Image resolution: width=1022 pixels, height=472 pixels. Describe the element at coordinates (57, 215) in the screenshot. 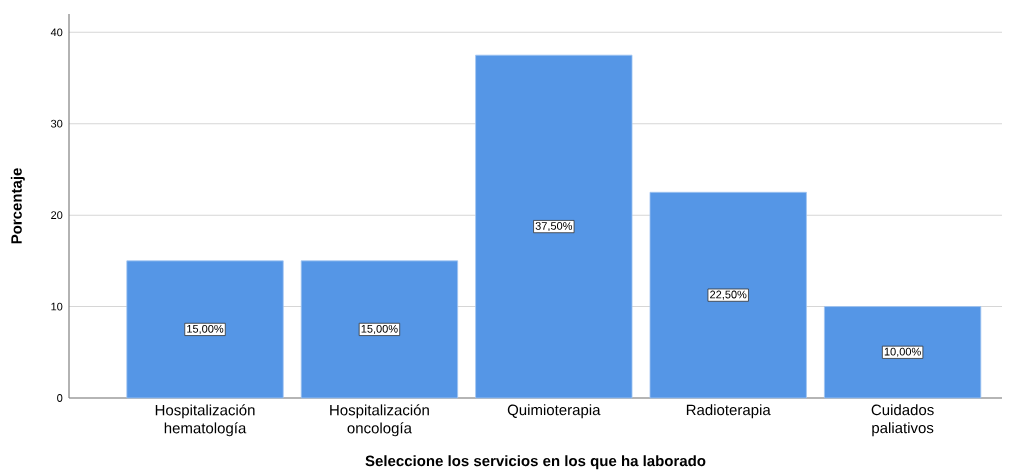

I see `y-tick-label: 20` at that location.